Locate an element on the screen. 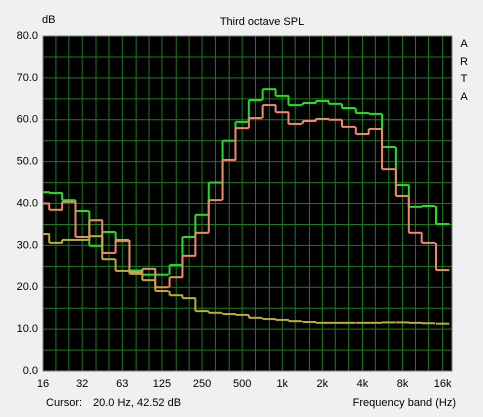 The height and width of the screenshot is (417, 483). x-tick-label: 500 is located at coordinates (242, 384).